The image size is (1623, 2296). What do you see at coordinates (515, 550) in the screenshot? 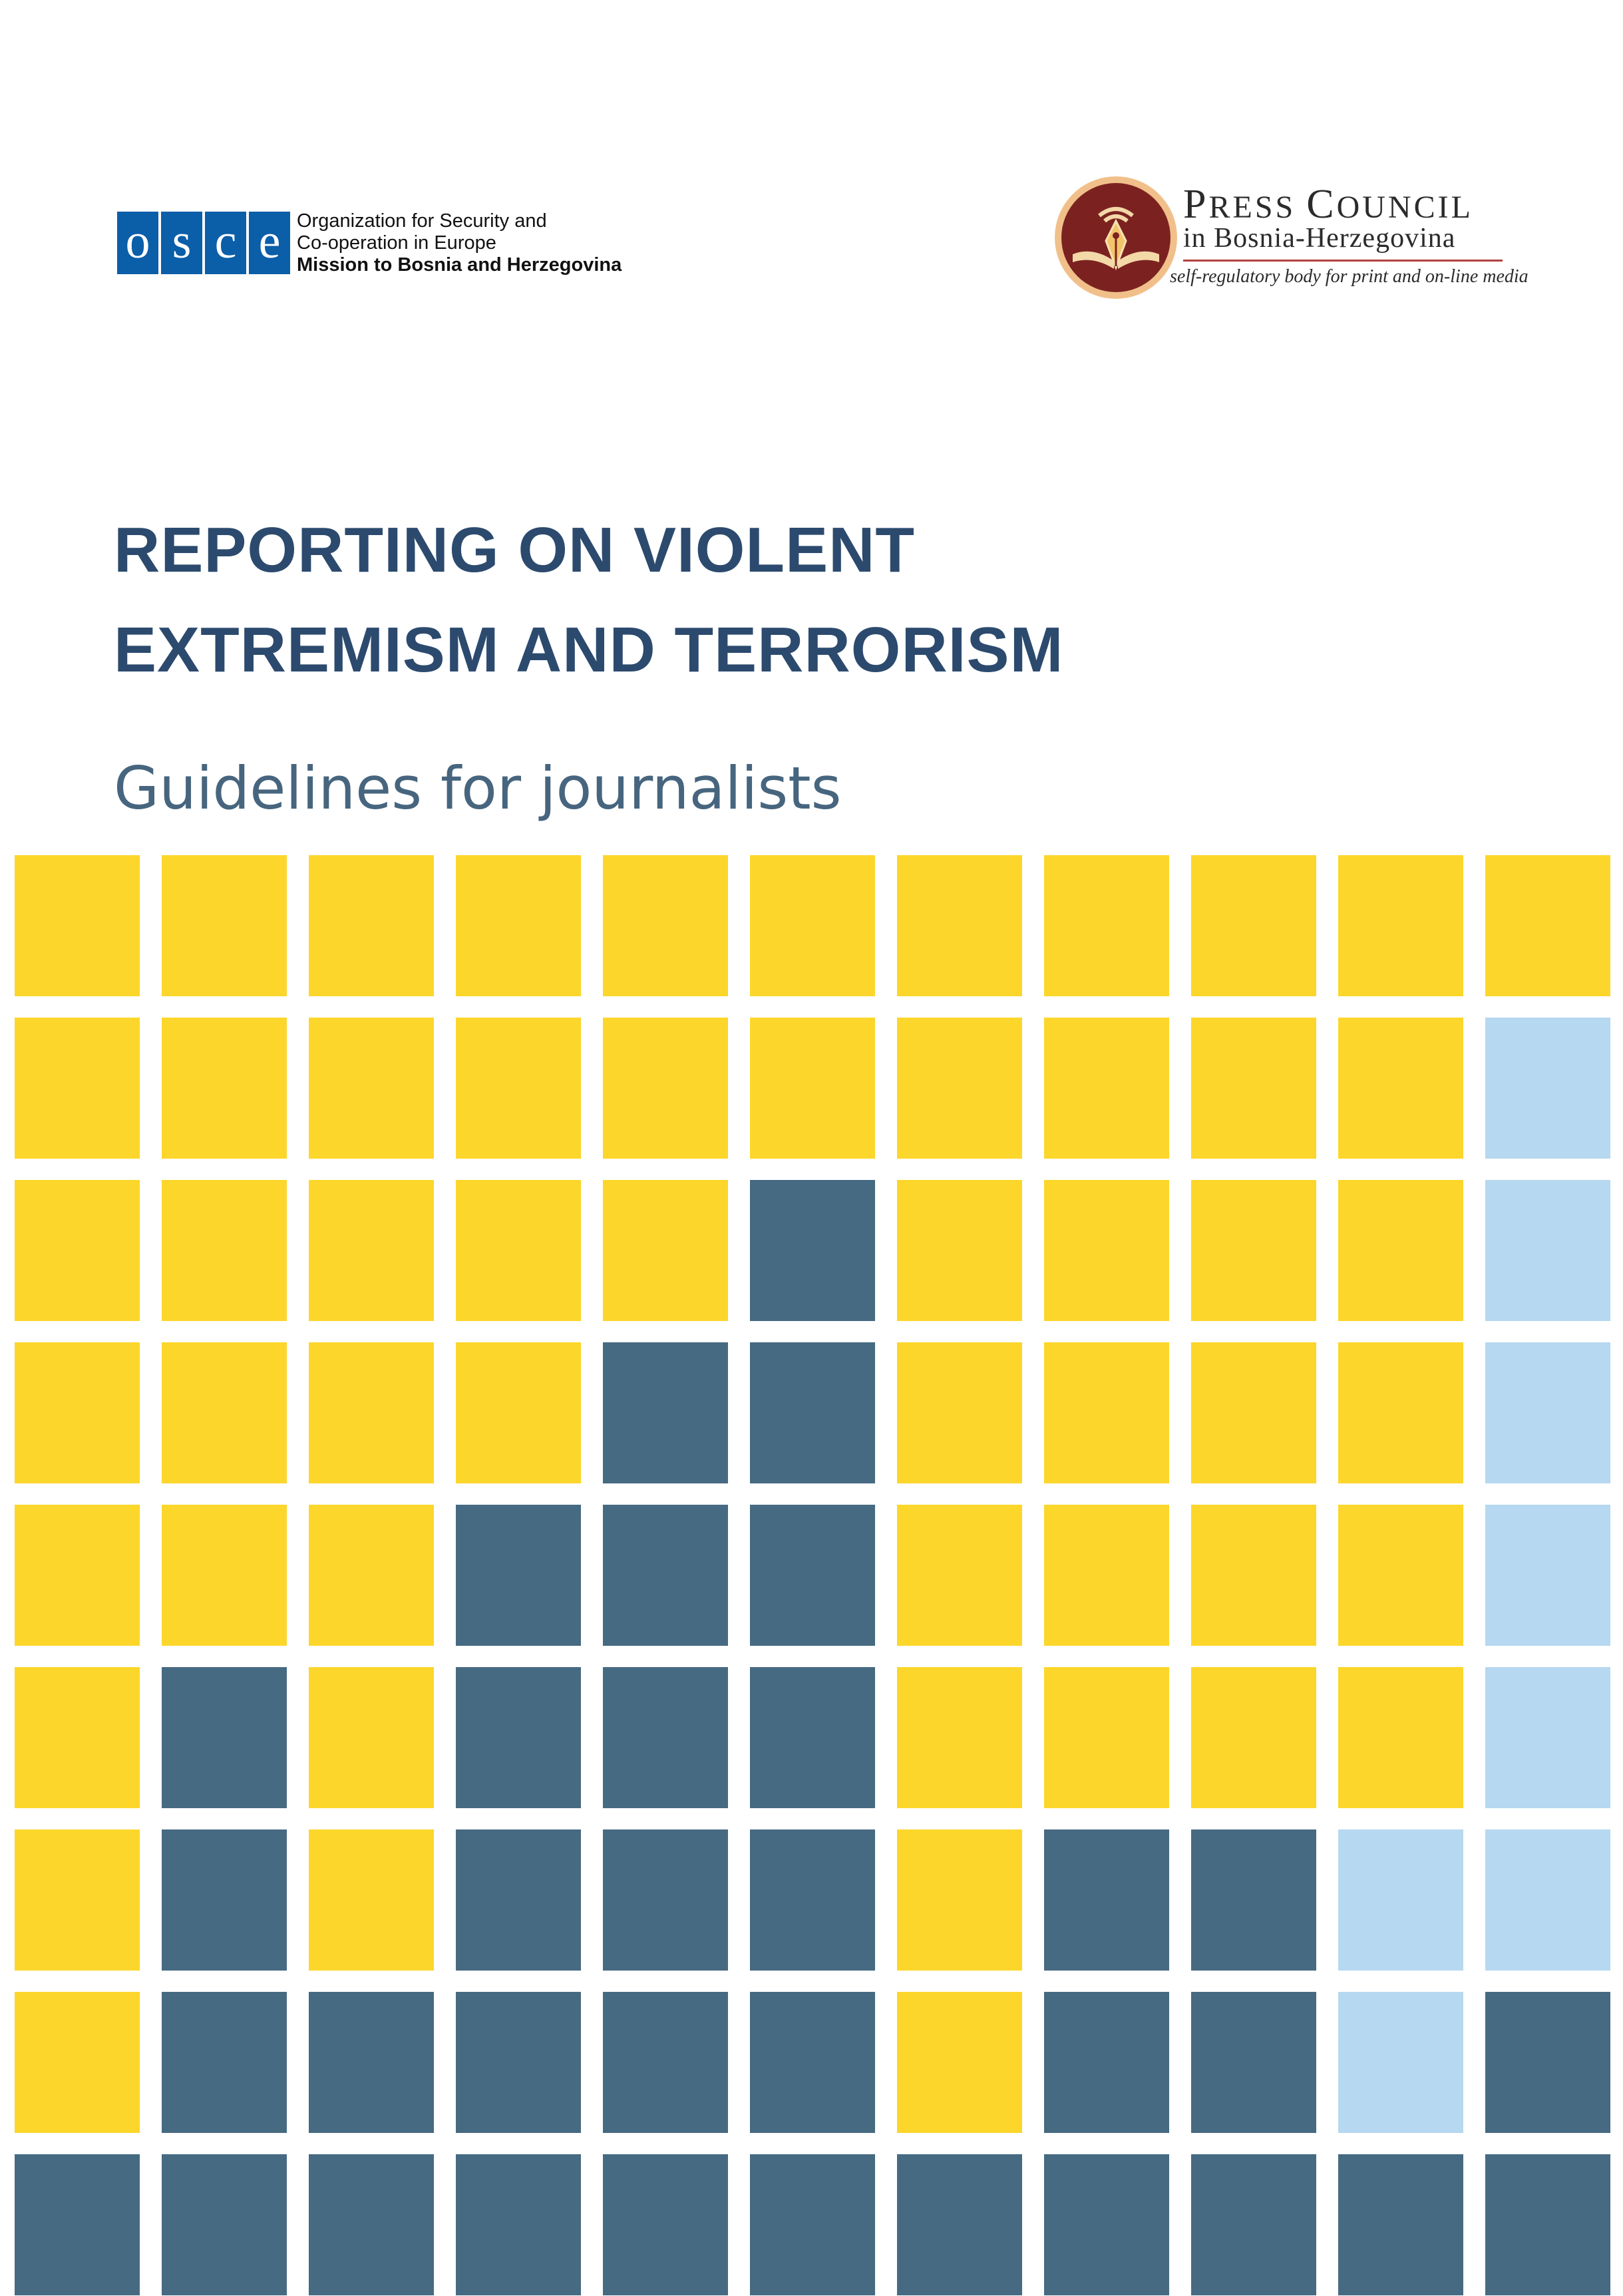
I see `title-line-1: REPORTING ON VIOLENT` at bounding box center [515, 550].